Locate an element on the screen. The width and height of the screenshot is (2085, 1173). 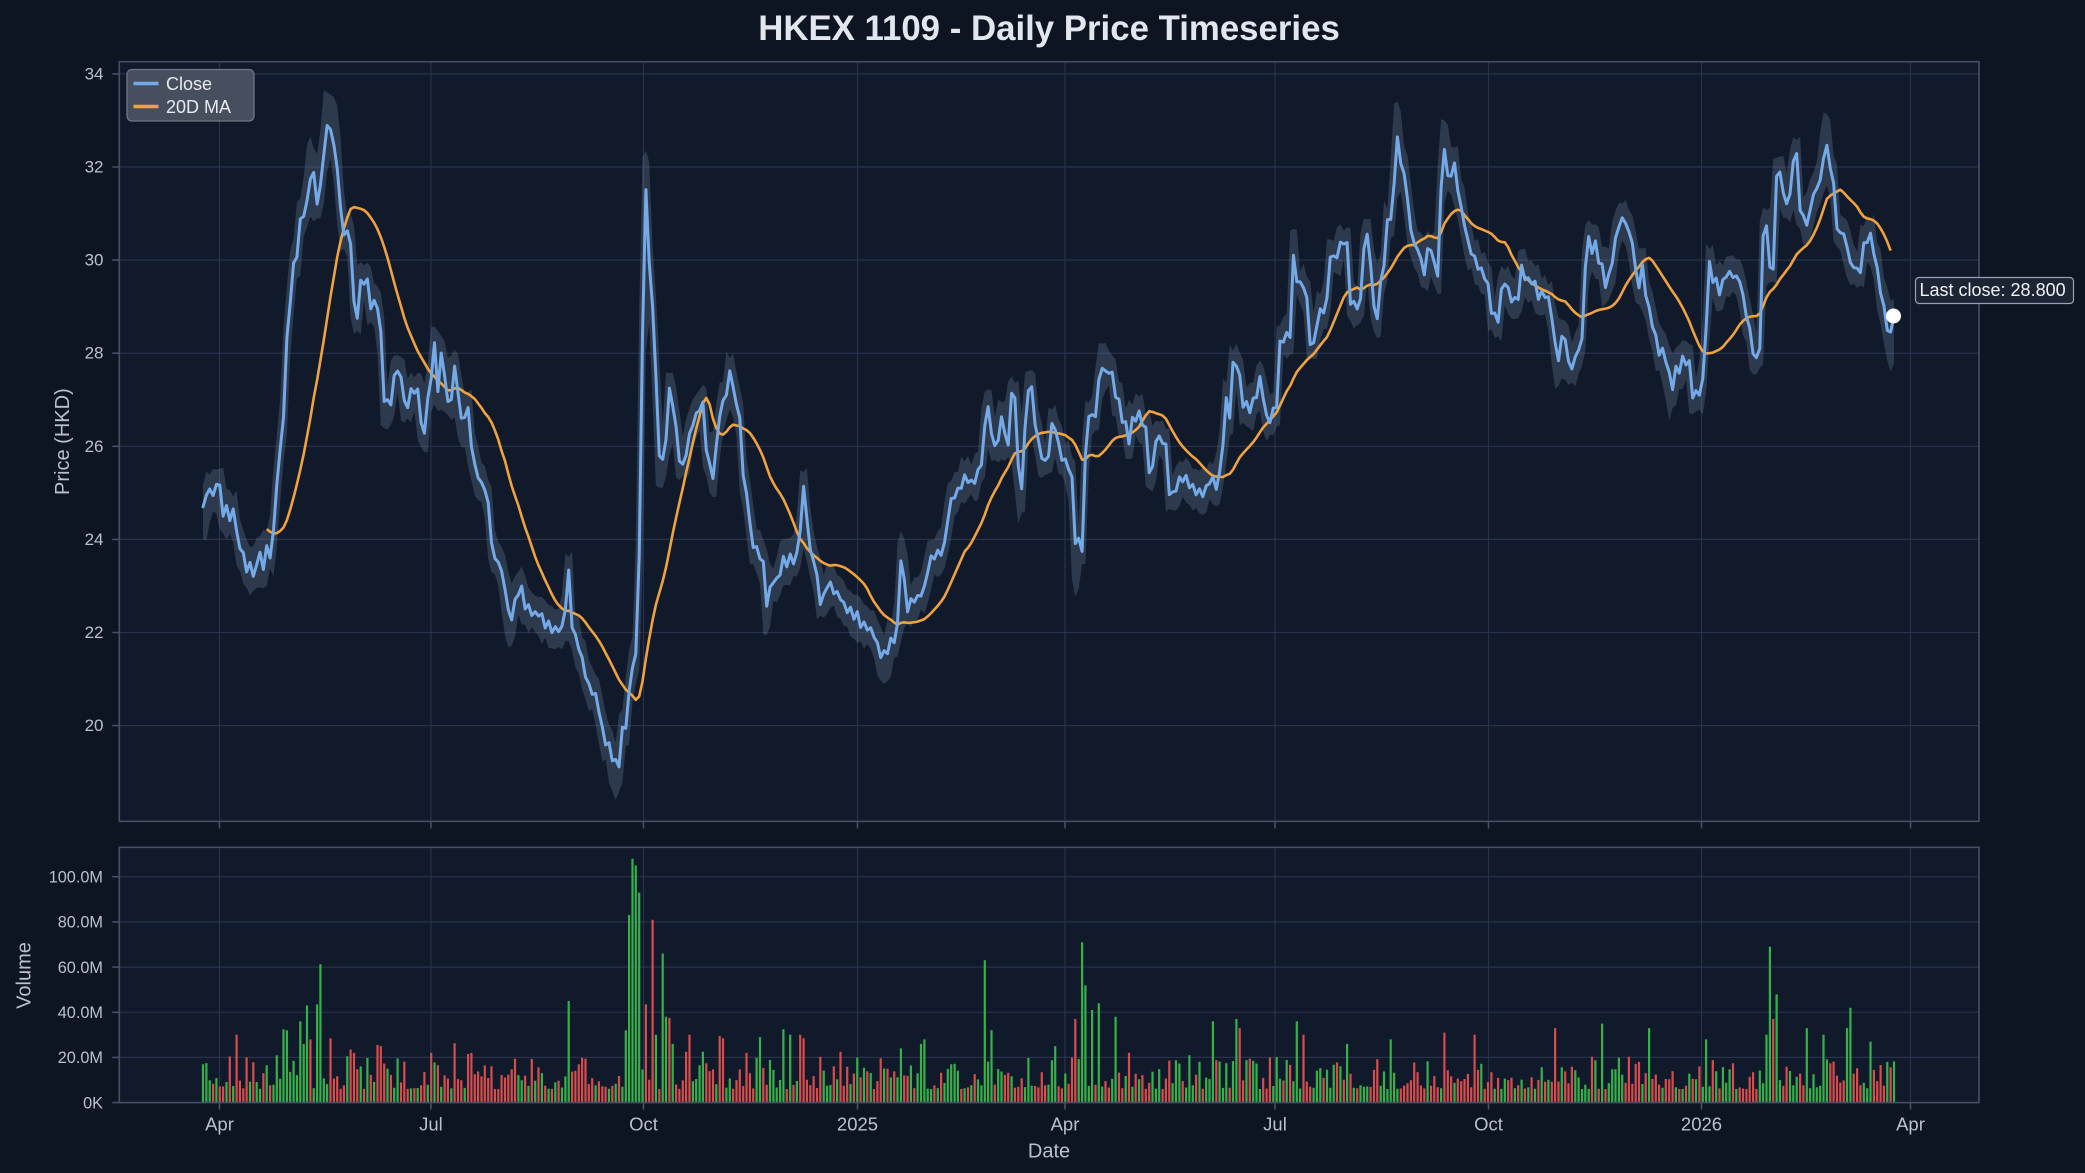
svg-text: Last close: 28.800 is located at coordinates (1993, 290).